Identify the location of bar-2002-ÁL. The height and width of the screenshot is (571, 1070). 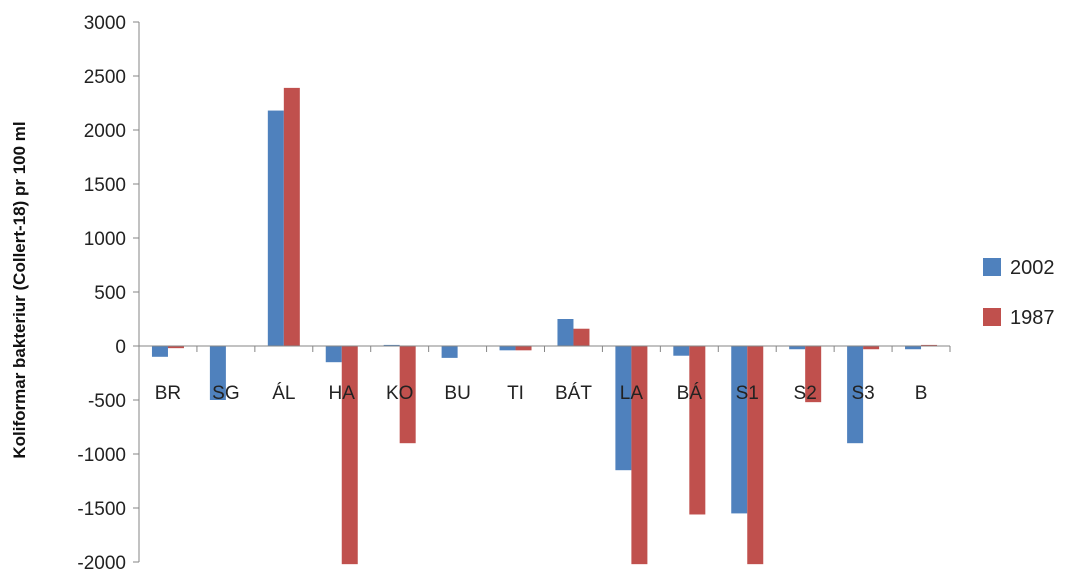
(275, 228).